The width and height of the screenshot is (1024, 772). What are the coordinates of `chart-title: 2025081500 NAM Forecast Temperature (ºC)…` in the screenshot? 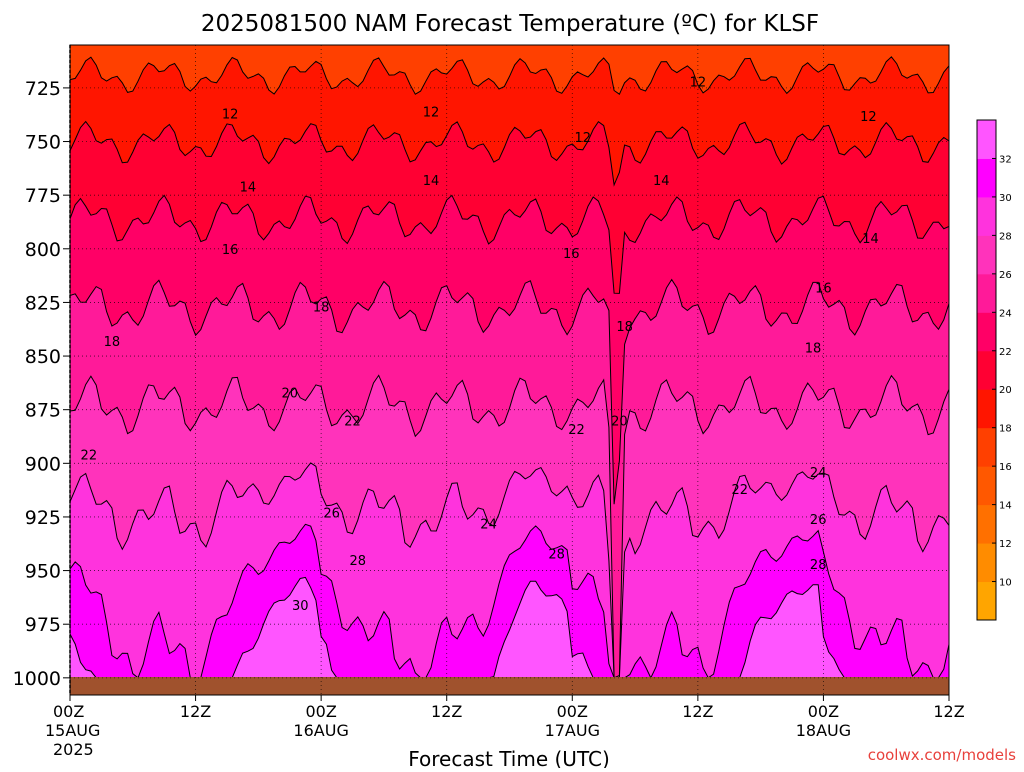 It's located at (510, 24).